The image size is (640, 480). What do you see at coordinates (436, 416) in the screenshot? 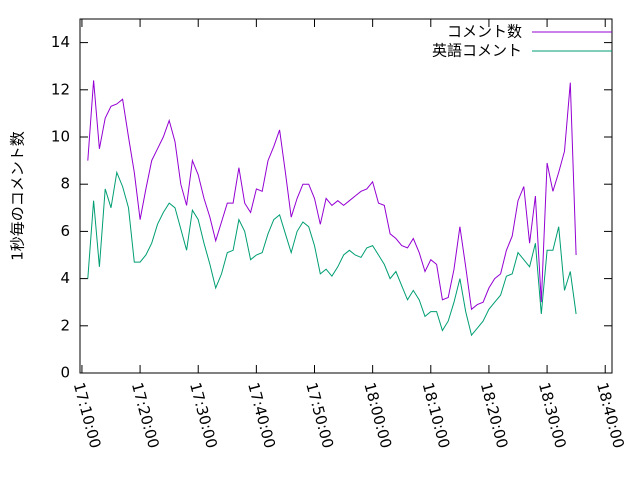
I see `x-tick-label: 18:10:00` at bounding box center [436, 416].